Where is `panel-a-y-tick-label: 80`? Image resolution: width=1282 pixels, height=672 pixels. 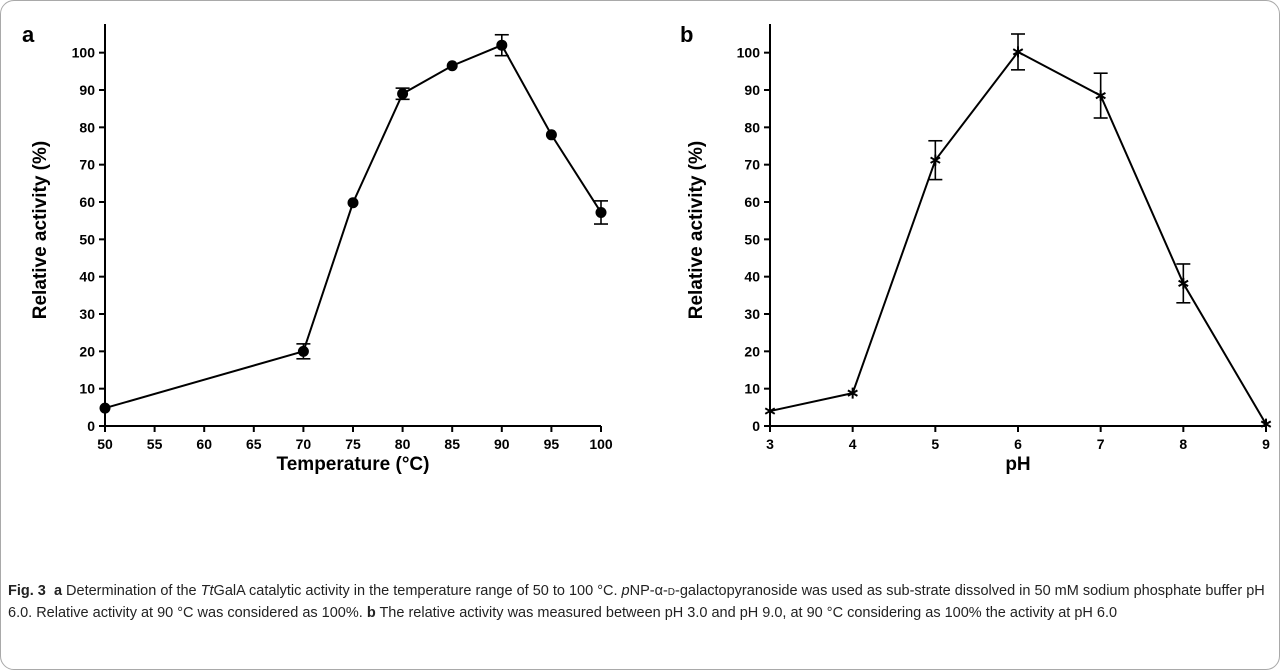
panel-a-y-tick-label: 80 is located at coordinates (87, 127).